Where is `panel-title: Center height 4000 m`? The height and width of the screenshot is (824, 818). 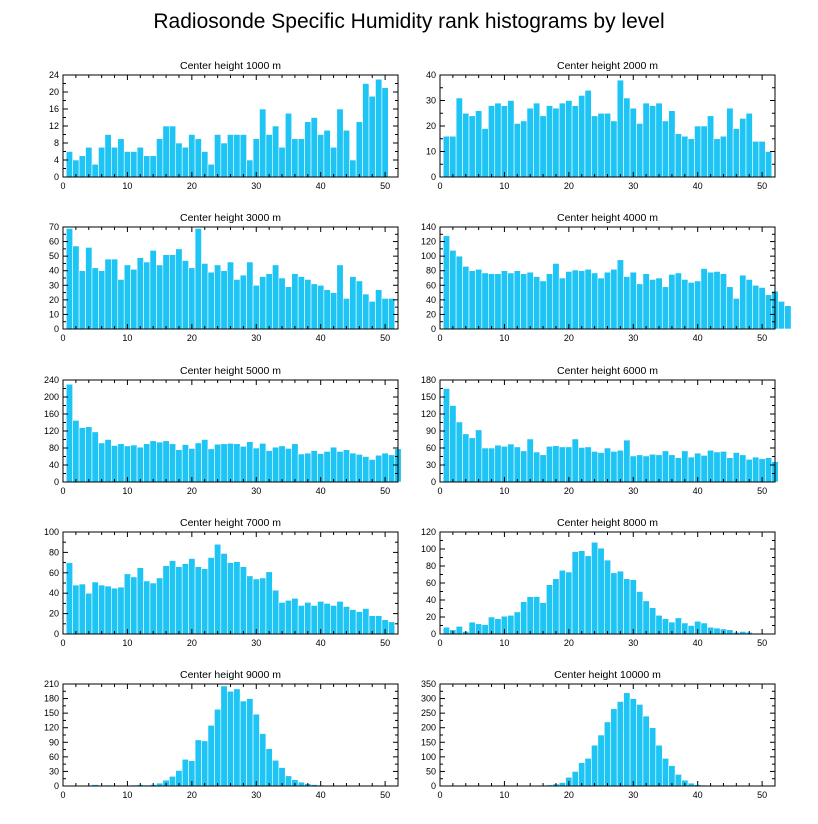 panel-title: Center height 4000 m is located at coordinates (607, 218).